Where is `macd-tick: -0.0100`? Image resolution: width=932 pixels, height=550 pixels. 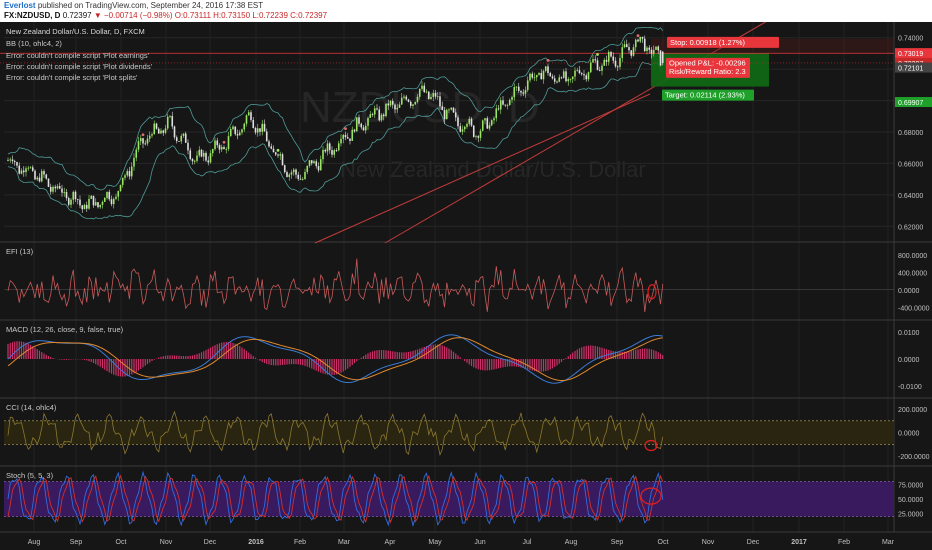
macd-tick: -0.0100 is located at coordinates (910, 387).